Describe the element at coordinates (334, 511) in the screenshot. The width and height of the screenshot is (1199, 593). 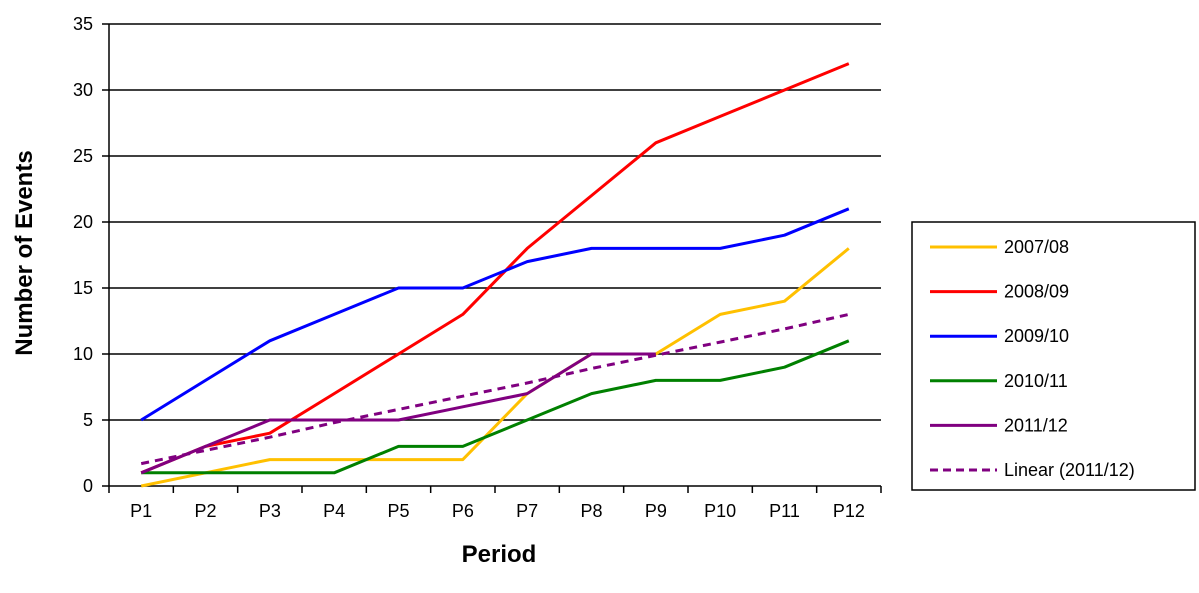
I see `x-tick-label: P4` at that location.